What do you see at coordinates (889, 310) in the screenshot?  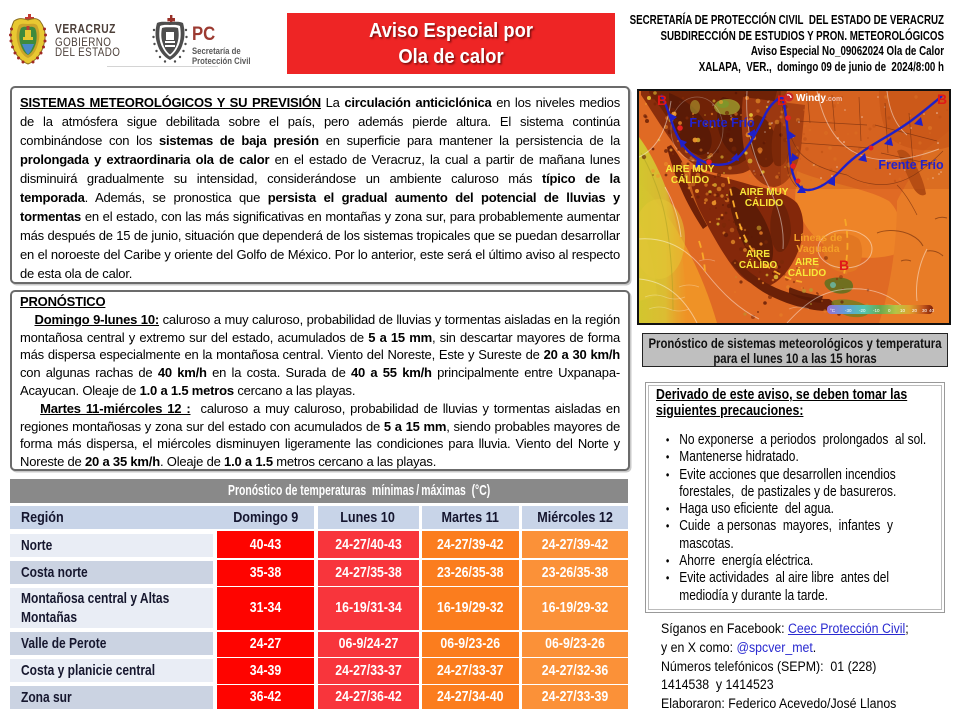 I see `svg-text: 0` at bounding box center [889, 310].